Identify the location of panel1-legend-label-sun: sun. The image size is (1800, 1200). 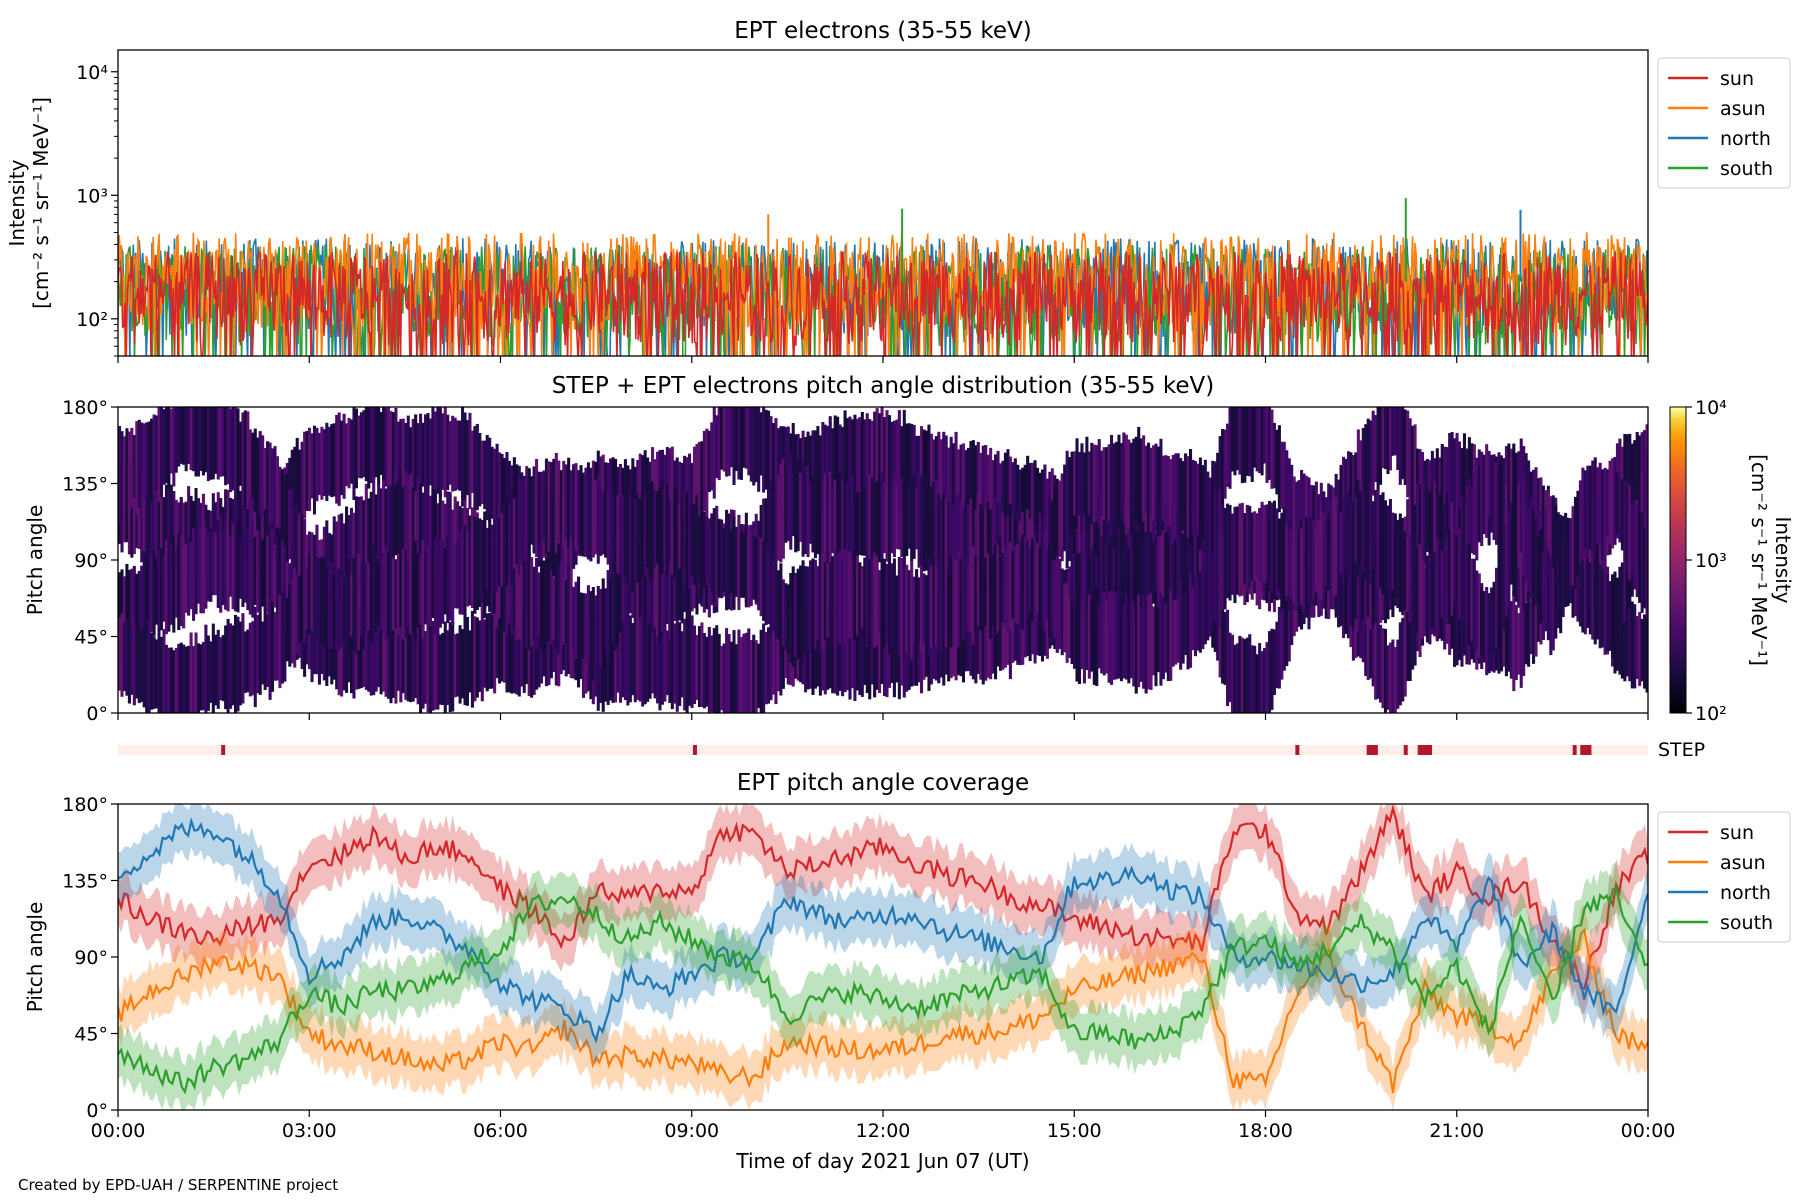
(1737, 79).